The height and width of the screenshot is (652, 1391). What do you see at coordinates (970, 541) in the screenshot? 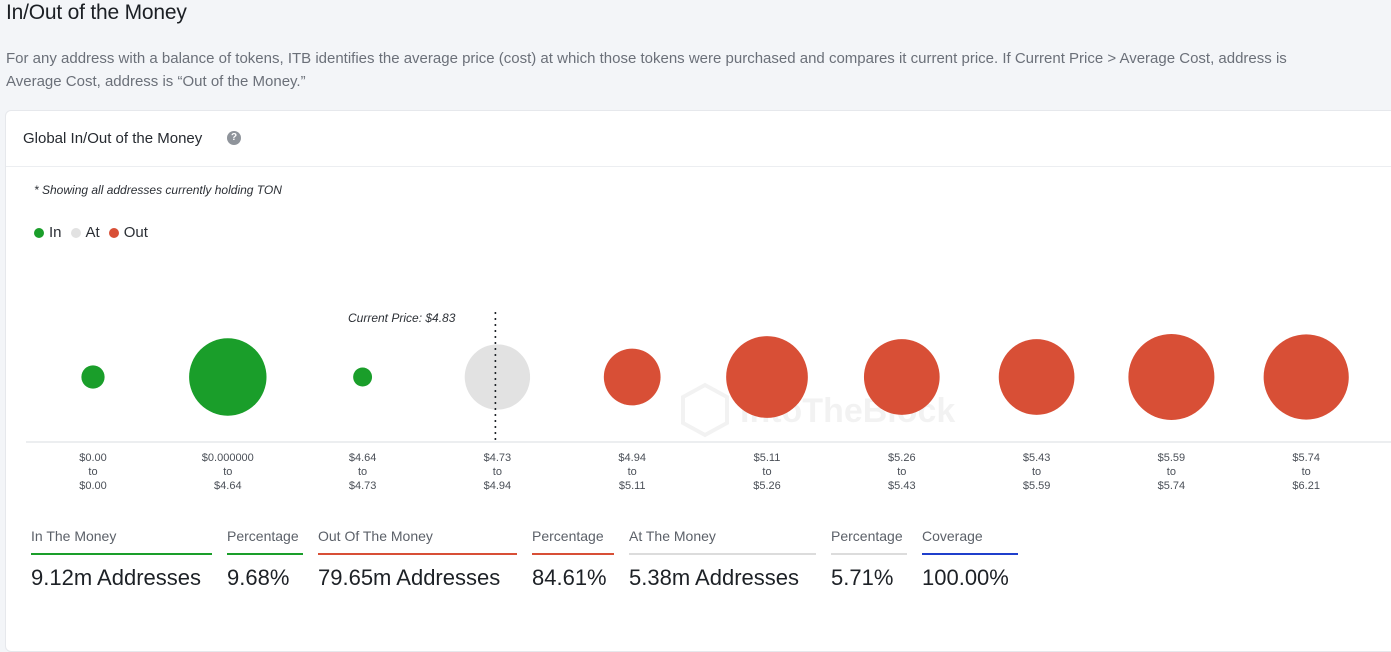
I see `stat-label: Coverage` at bounding box center [970, 541].